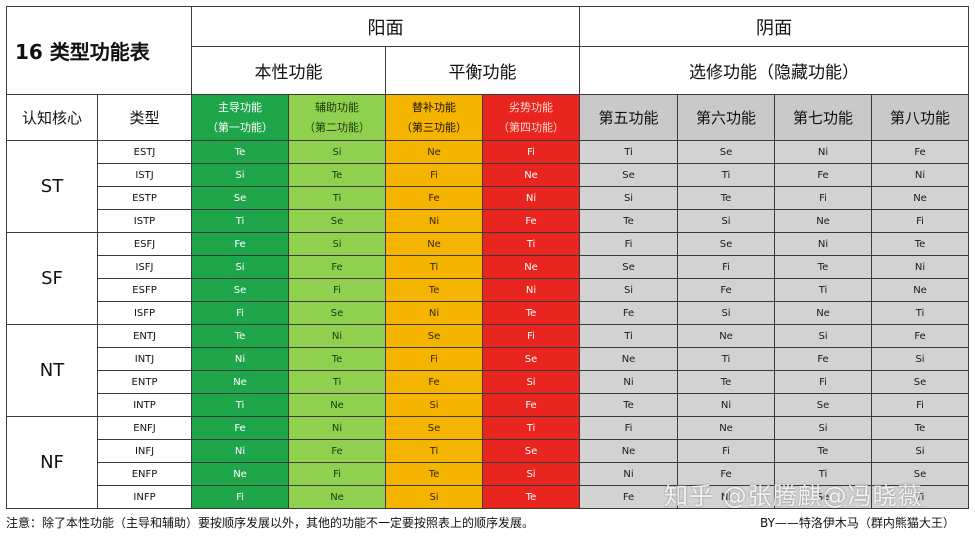 The height and width of the screenshot is (541, 975). What do you see at coordinates (488, 474) in the screenshot?
I see `table-row: ENFP Ne Fi Te Si Ni Fe Ti Se` at bounding box center [488, 474].